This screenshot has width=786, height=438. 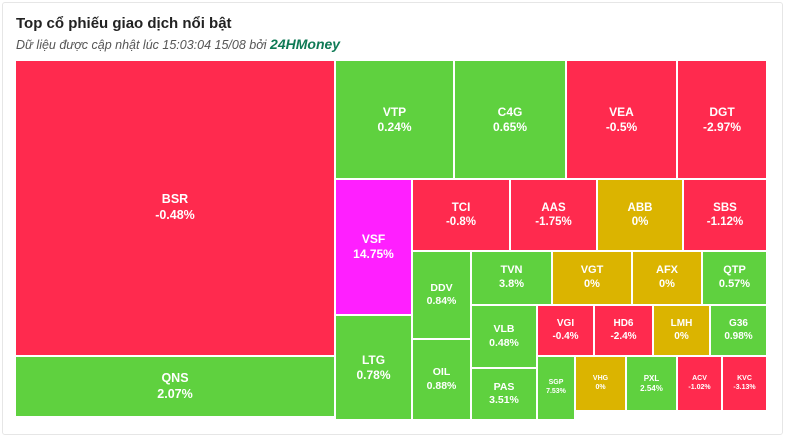 I want to click on treemap-cell-hd6: HD6 -2.4%, so click(x=623, y=330).